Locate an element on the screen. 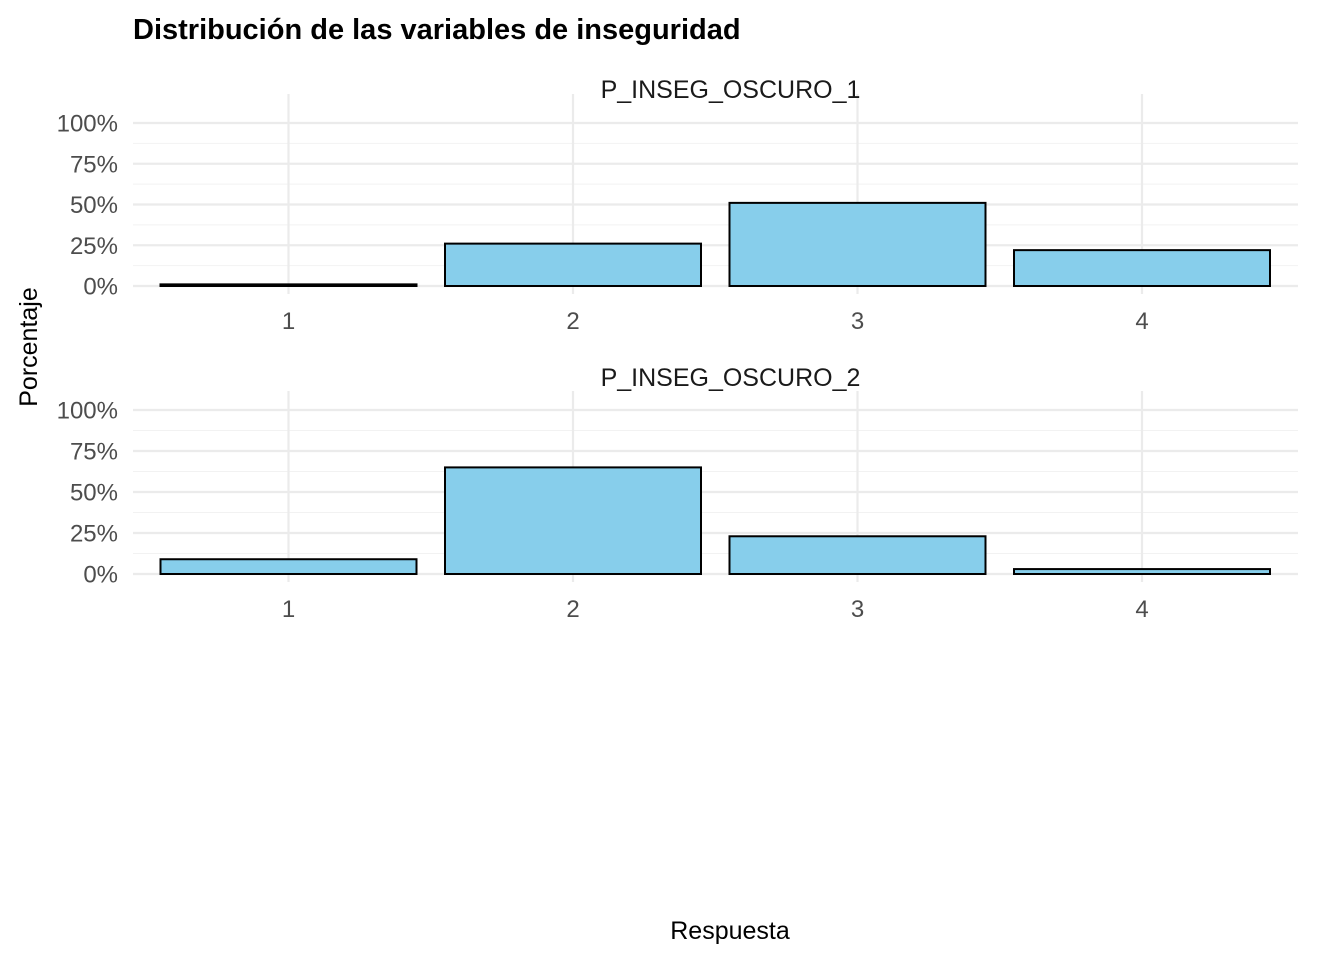  x-axis-label: Respuesta is located at coordinates (730, 931).